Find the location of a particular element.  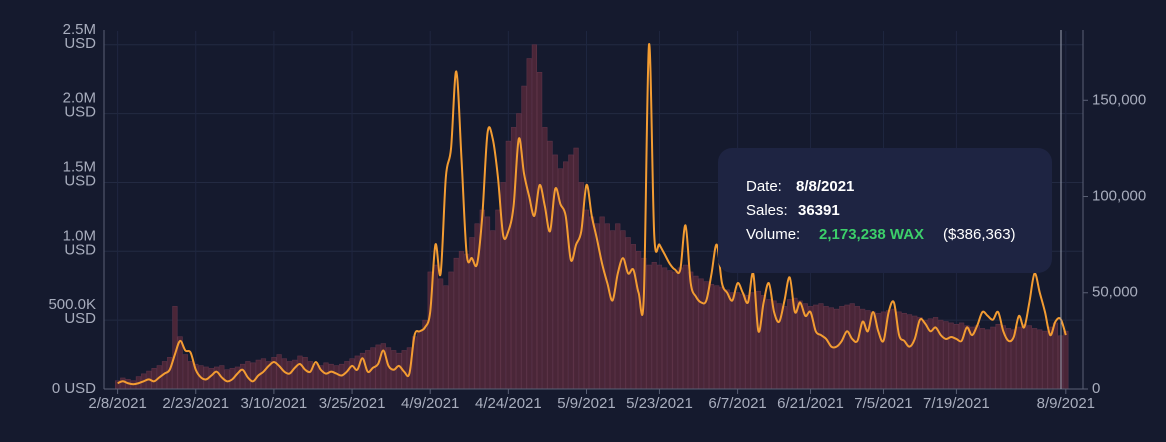

y-tick-label: 1.0M USD is located at coordinates (80, 242).